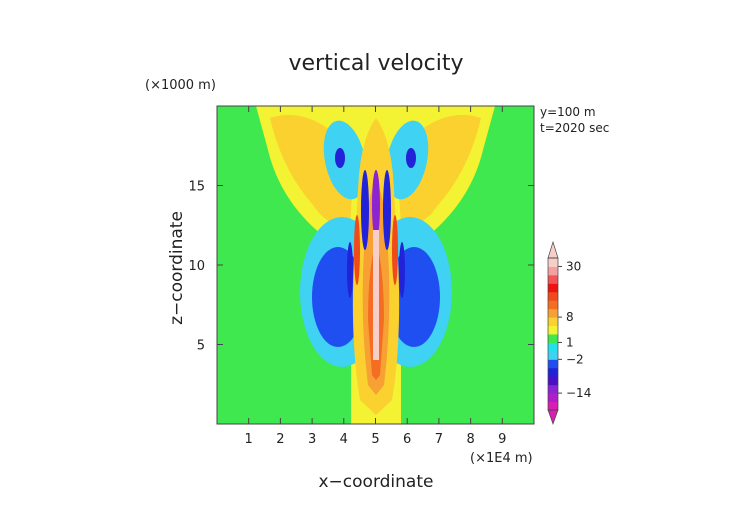  What do you see at coordinates (340, 158) in the screenshot?
I see `field-darkblue-upper-left` at bounding box center [340, 158].